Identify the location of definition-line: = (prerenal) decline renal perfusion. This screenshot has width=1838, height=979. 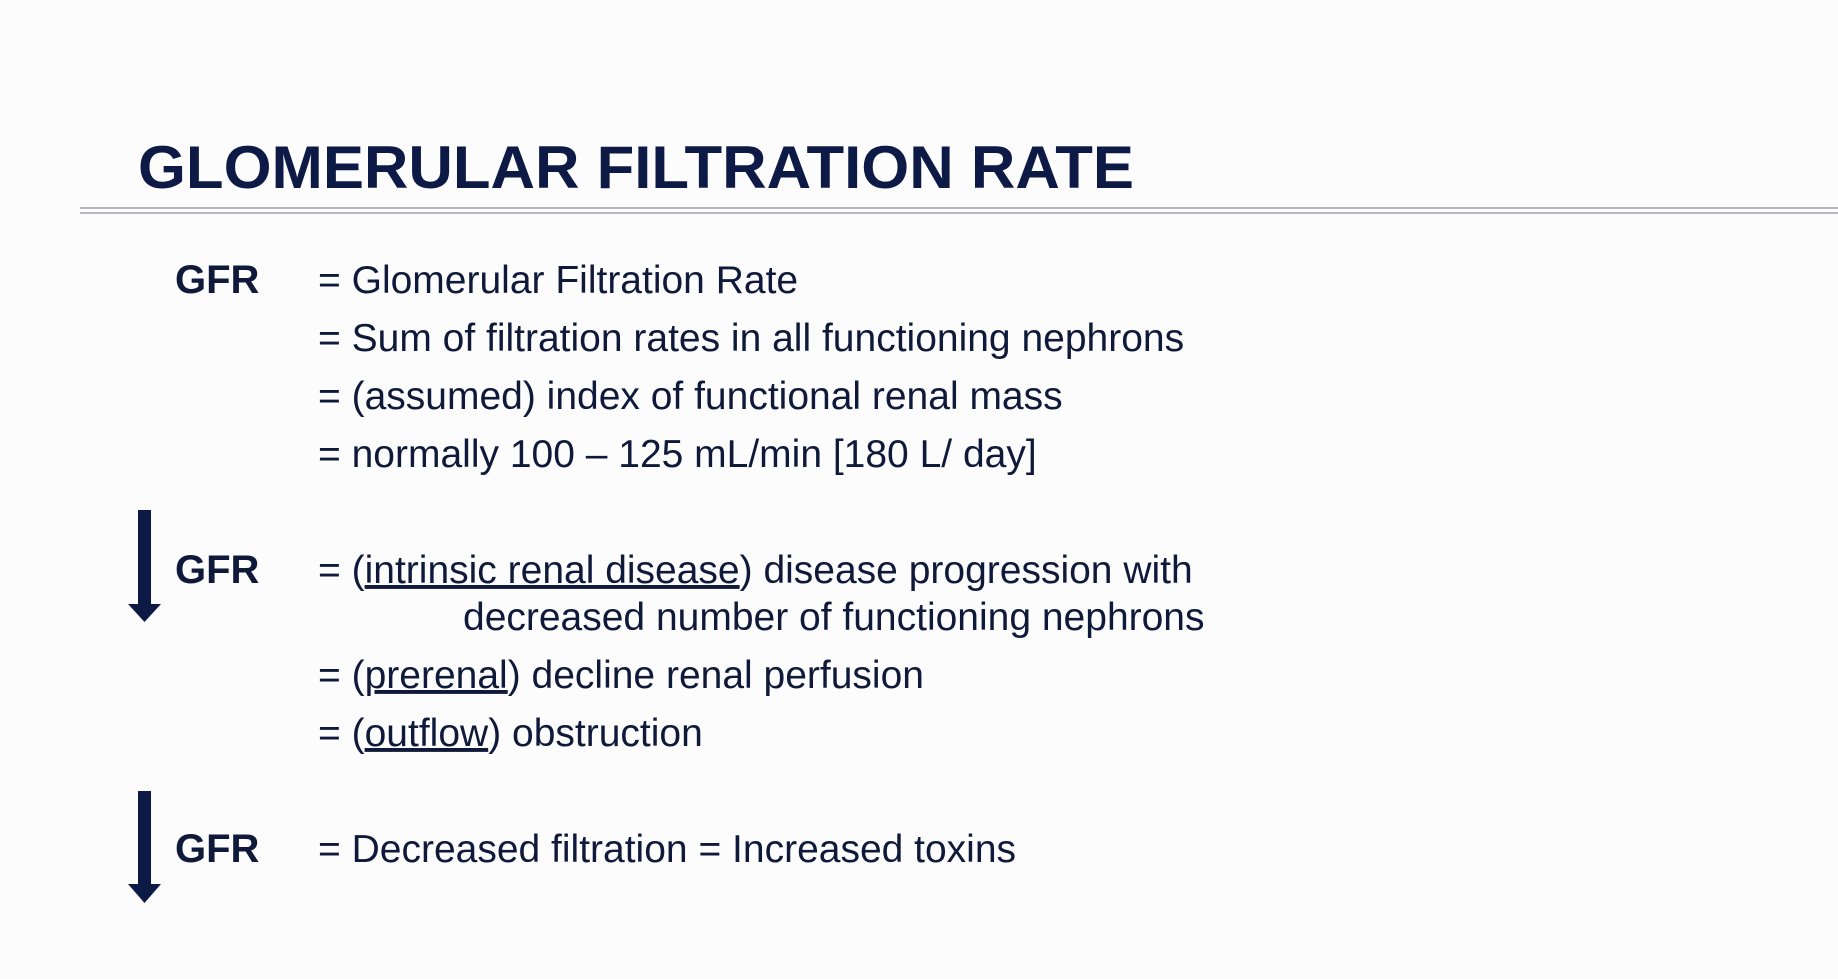
(621, 675).